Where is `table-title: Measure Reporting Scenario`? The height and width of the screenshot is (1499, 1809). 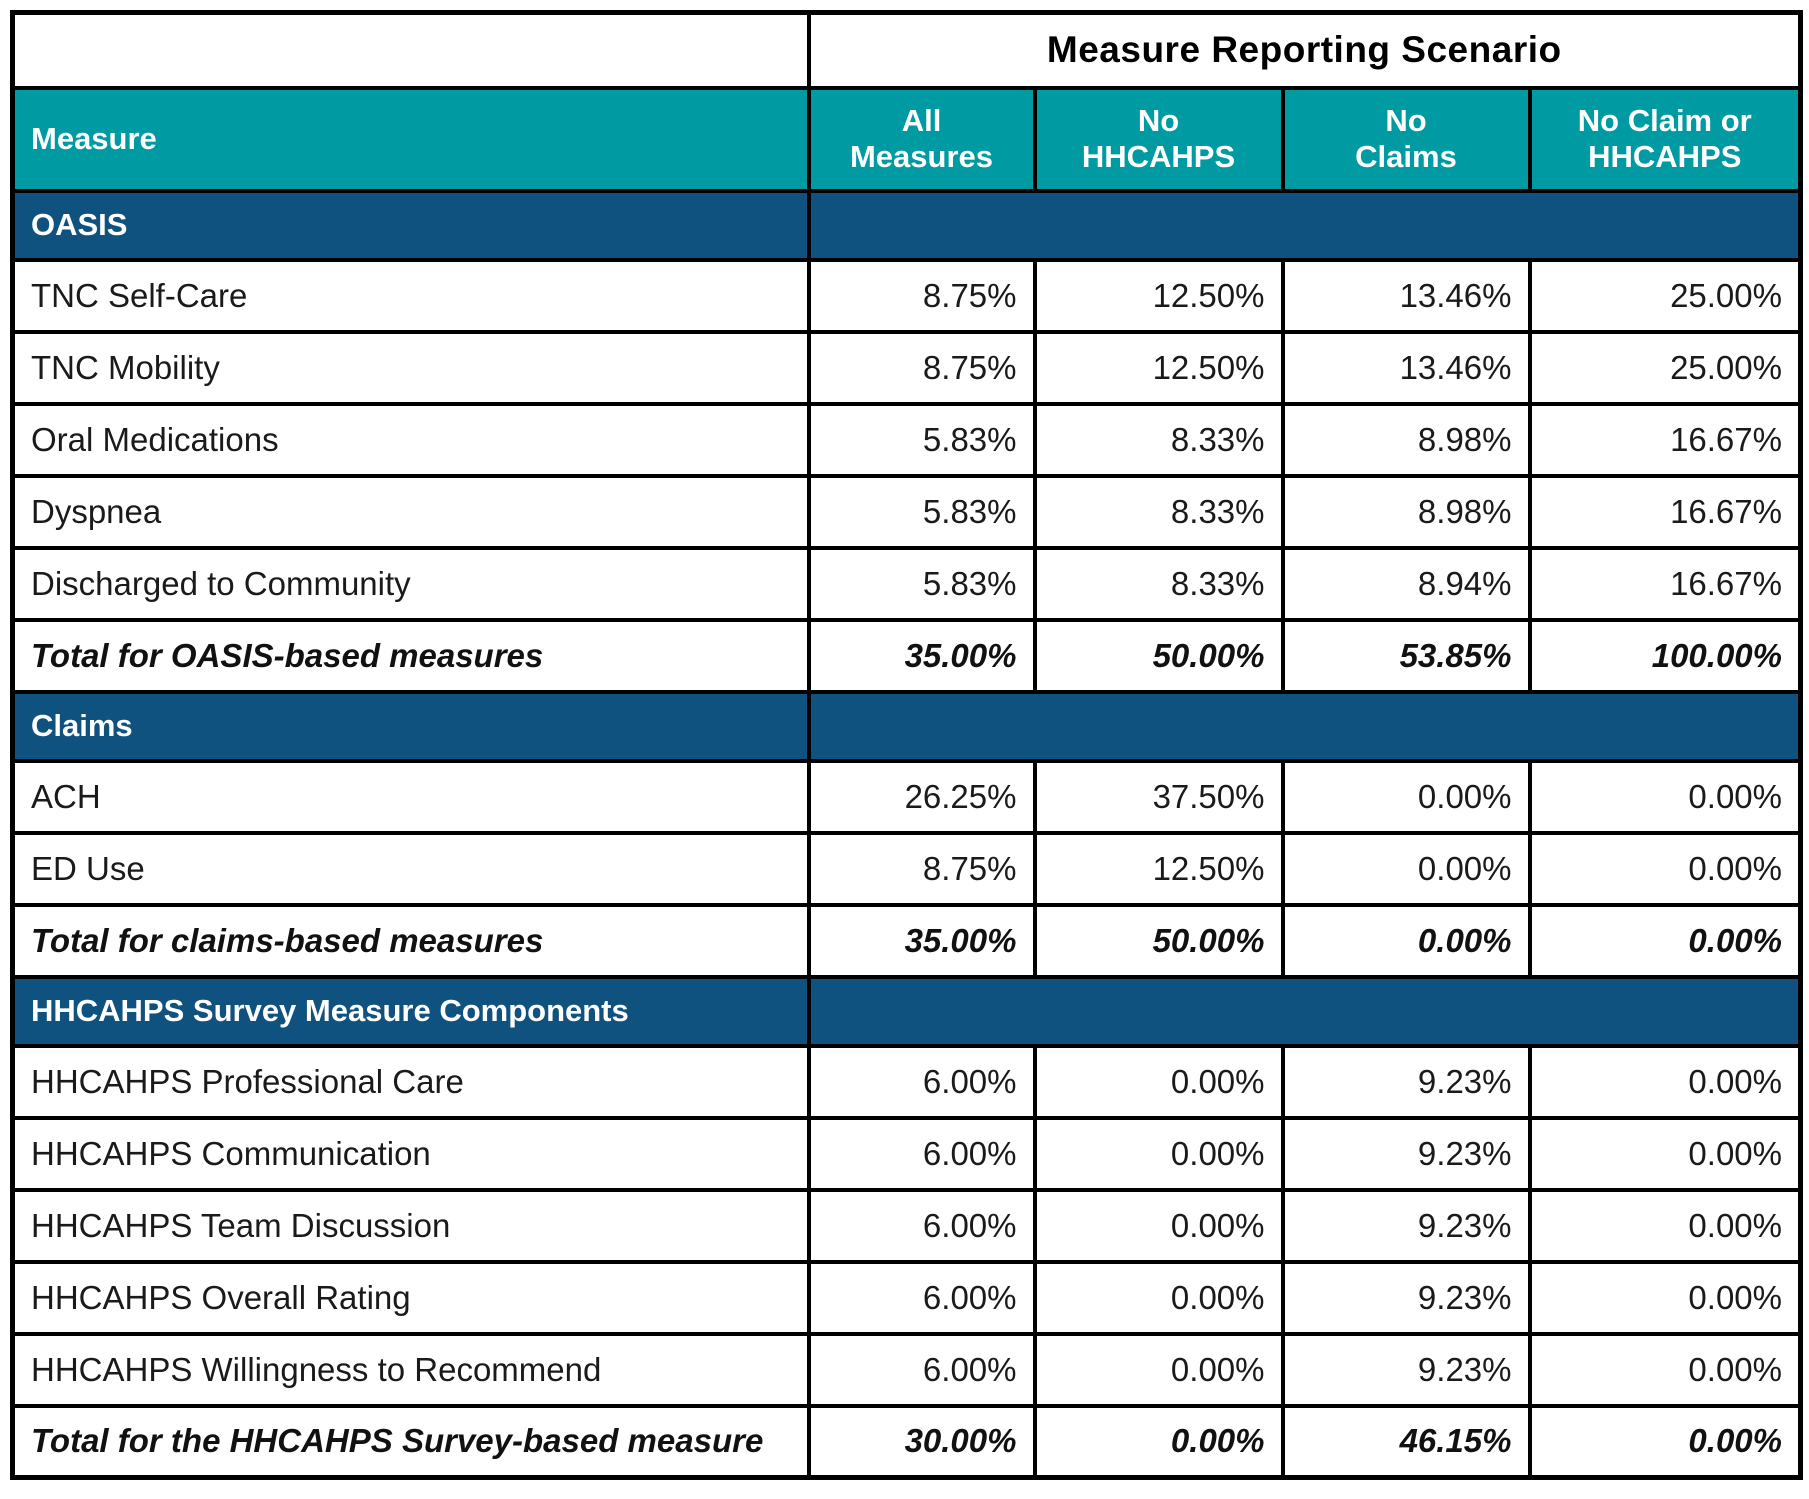
table-title: Measure Reporting Scenario is located at coordinates (1304, 50).